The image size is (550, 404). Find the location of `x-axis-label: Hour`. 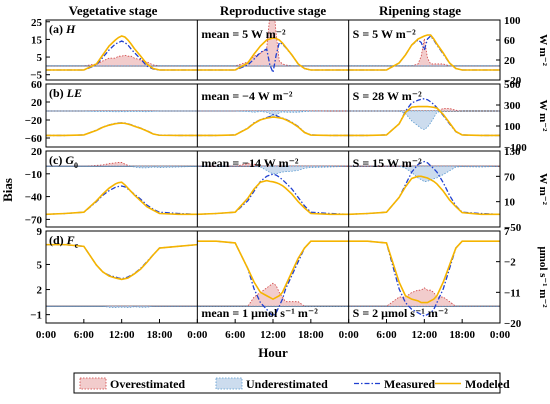

x-axis-label: Hour is located at coordinates (273, 352).